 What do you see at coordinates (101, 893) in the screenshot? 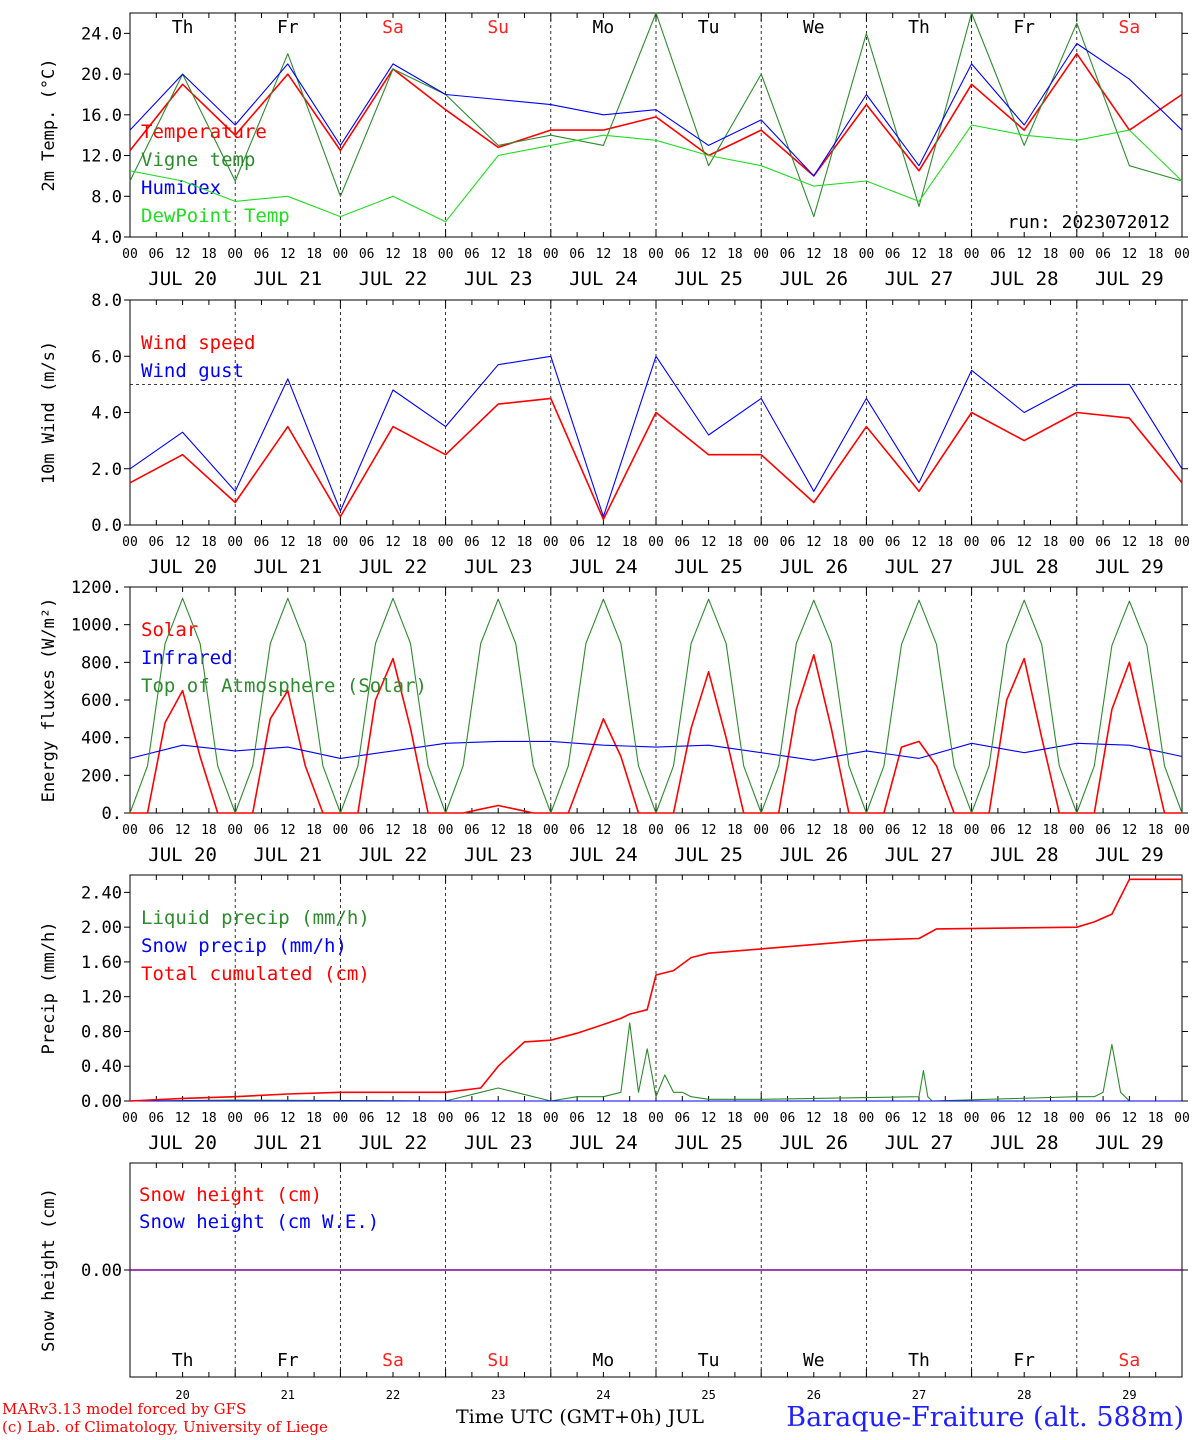
I see `y-tick-label: 2.40` at bounding box center [101, 893].